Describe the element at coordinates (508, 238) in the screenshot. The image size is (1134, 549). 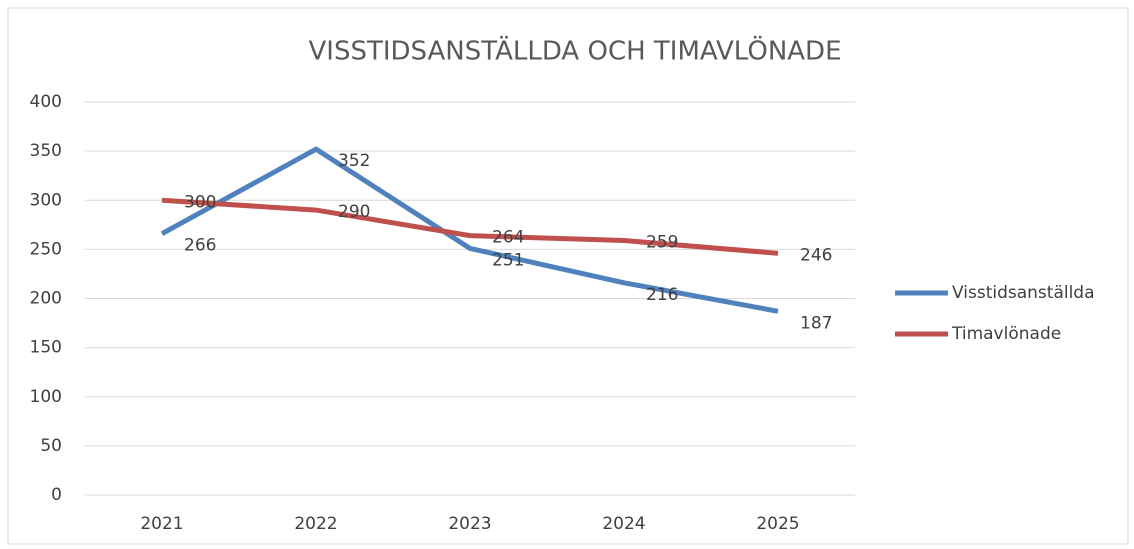
I see `data-label: 264` at that location.